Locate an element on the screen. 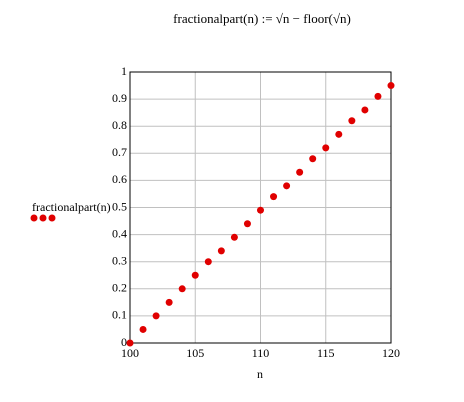  x-tick-label: 115 is located at coordinates (326, 353).